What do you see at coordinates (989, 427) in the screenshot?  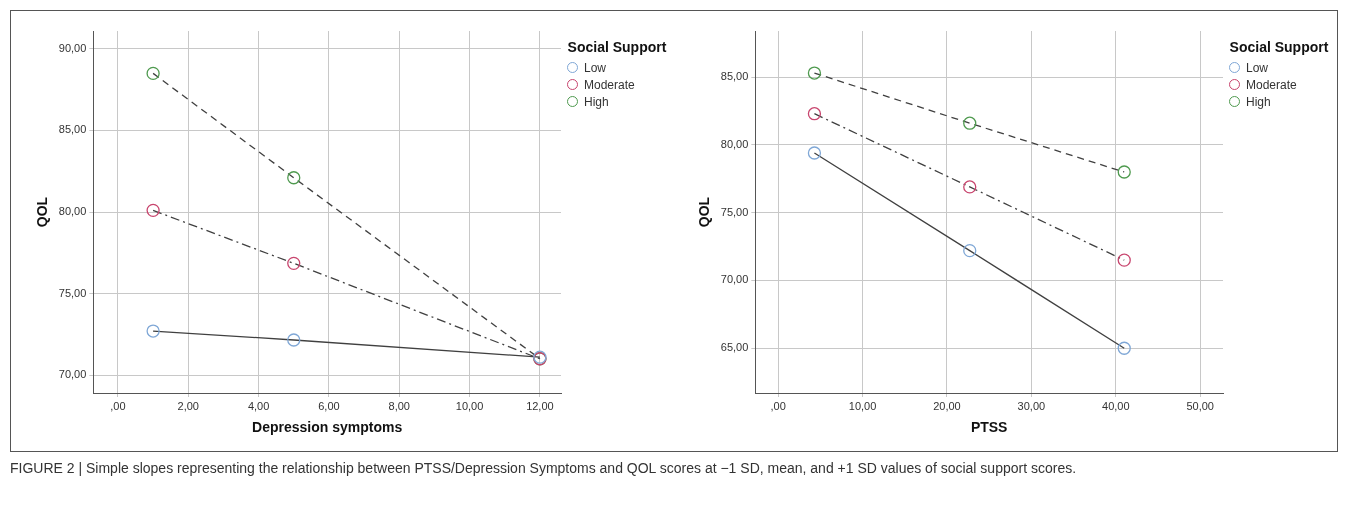 I see `x-axis-title: PTSS` at bounding box center [989, 427].